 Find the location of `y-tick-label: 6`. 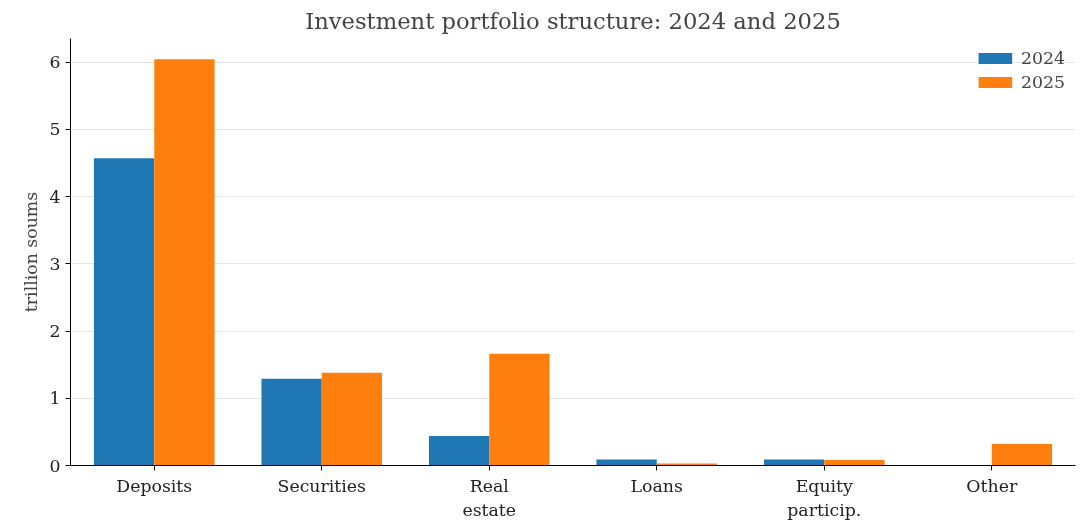

y-tick-label: 6 is located at coordinates (55, 62).